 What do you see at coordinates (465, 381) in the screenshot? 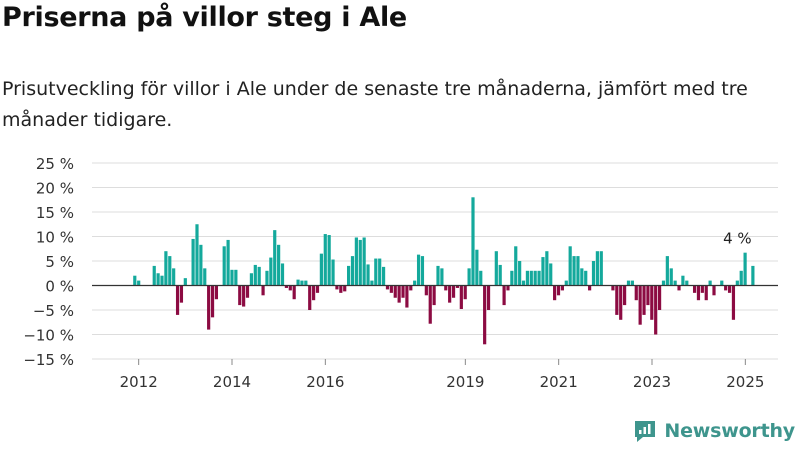
I see `x-tick-label: 2019` at bounding box center [465, 381].